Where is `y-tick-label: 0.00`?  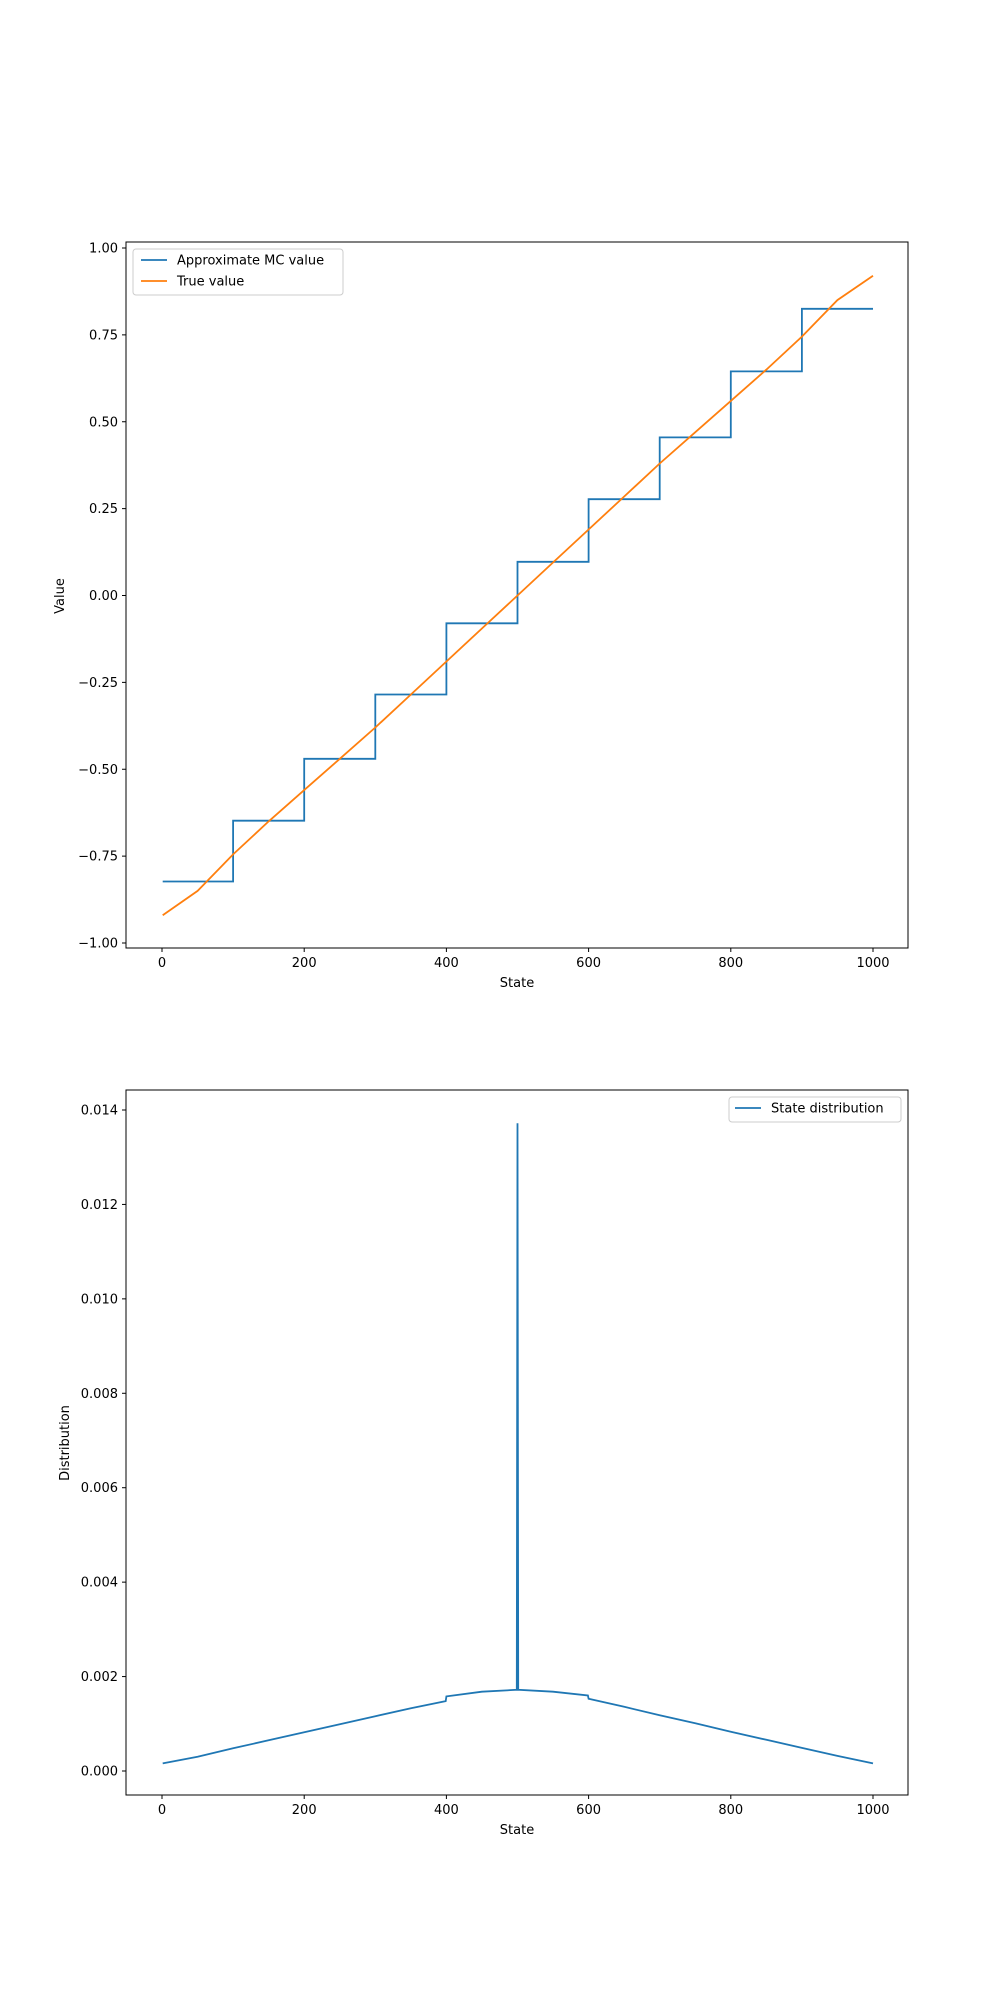 y-tick-label: 0.00 is located at coordinates (103, 596).